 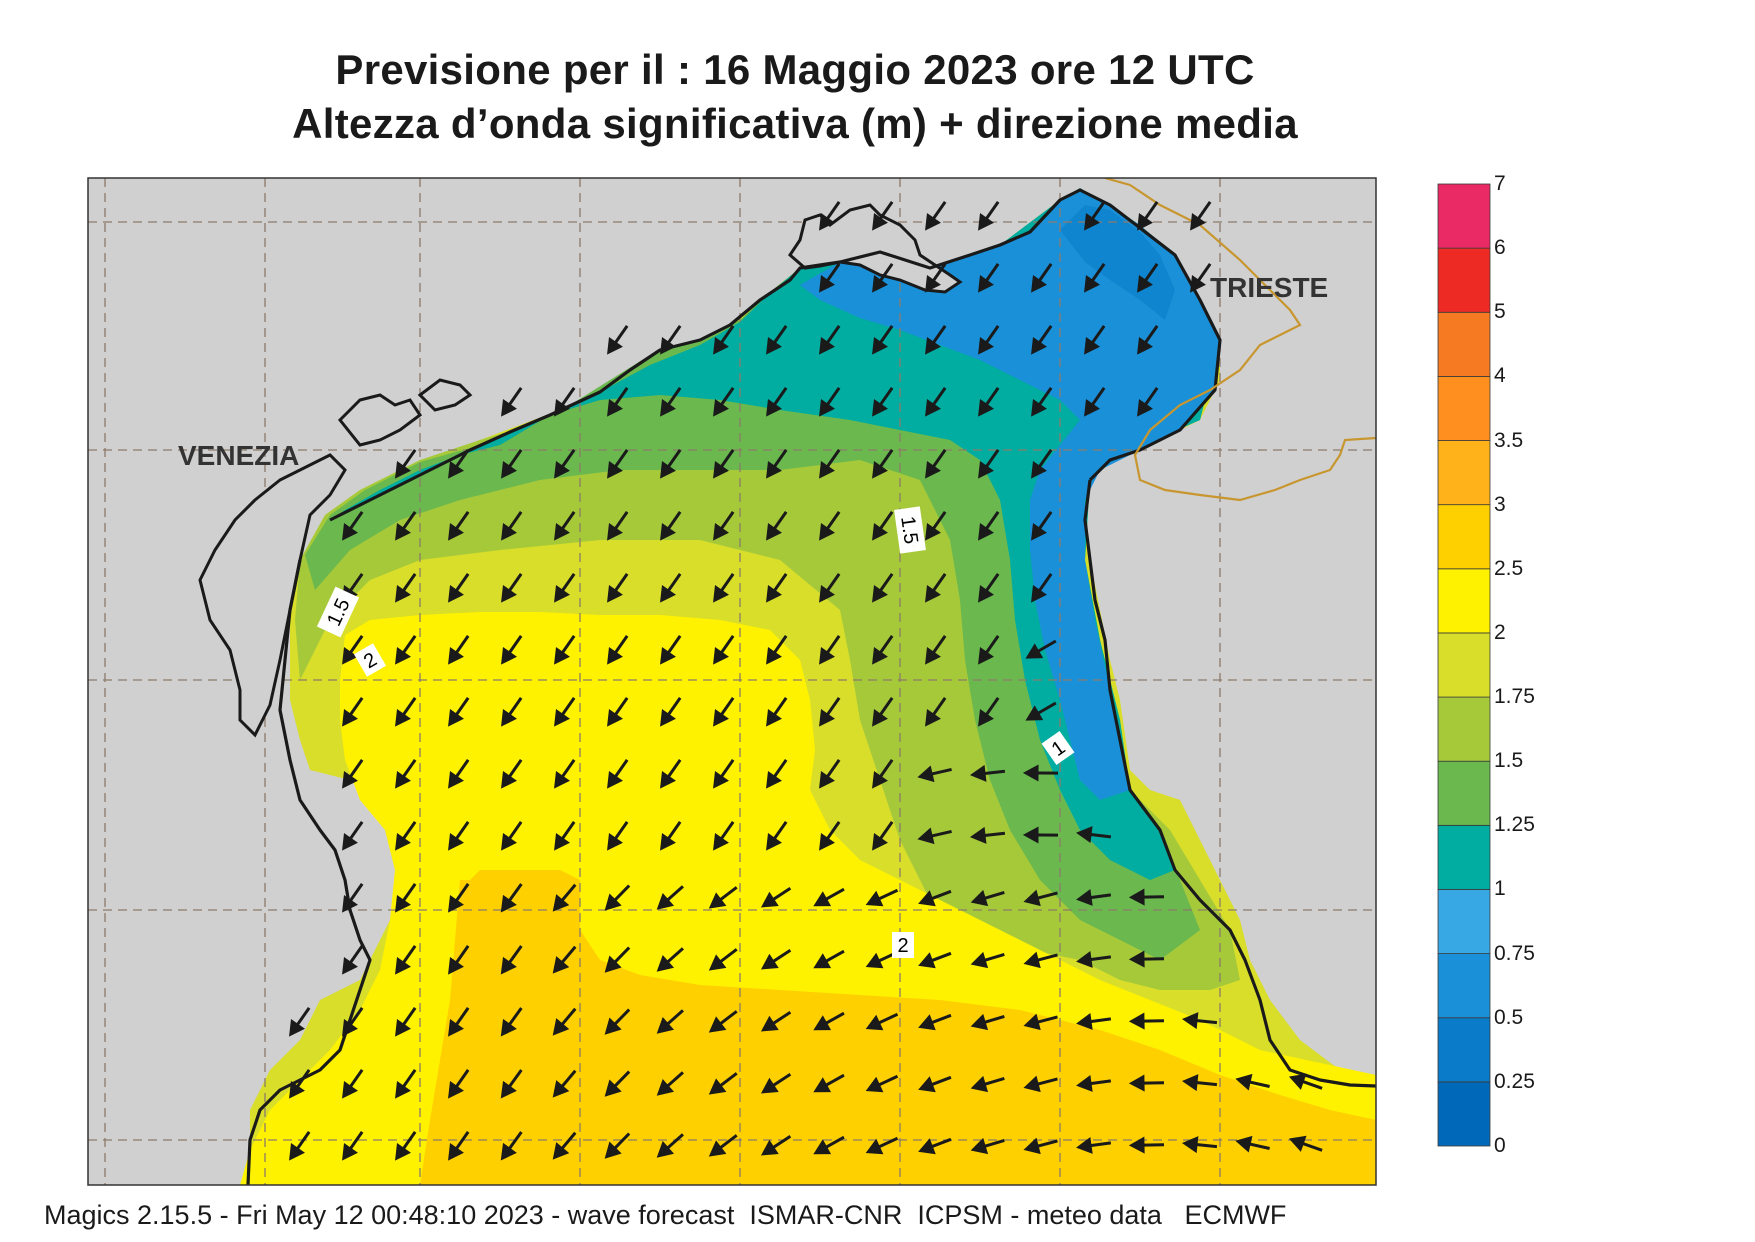 I want to click on border-line, so click(x=1240, y=340).